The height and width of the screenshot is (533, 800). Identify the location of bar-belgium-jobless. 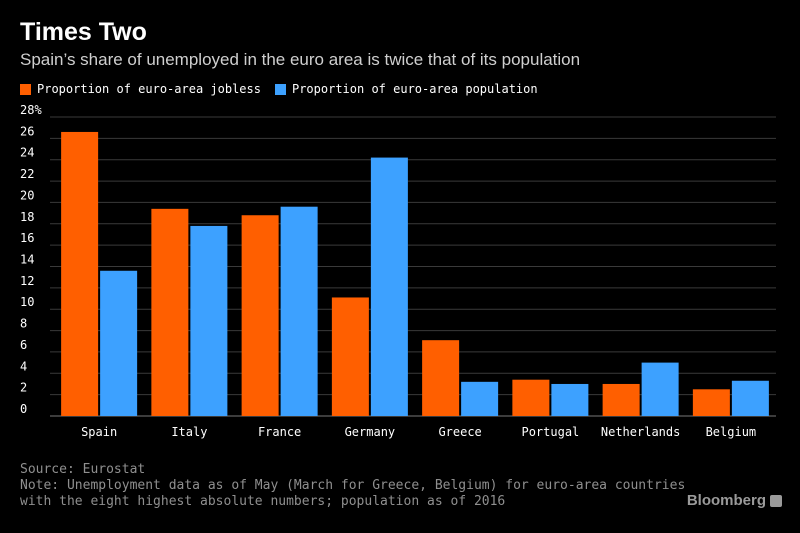
(711, 402).